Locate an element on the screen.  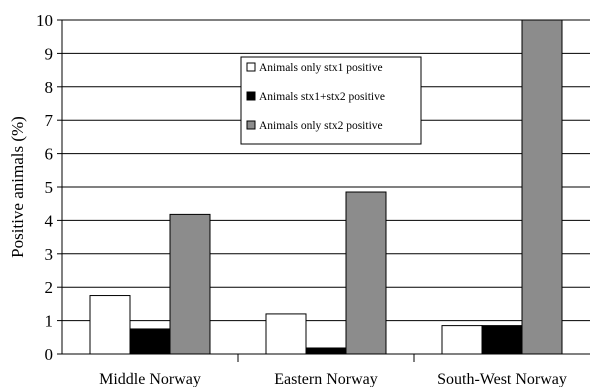
y-tick-label: 3 is located at coordinates (49, 254).